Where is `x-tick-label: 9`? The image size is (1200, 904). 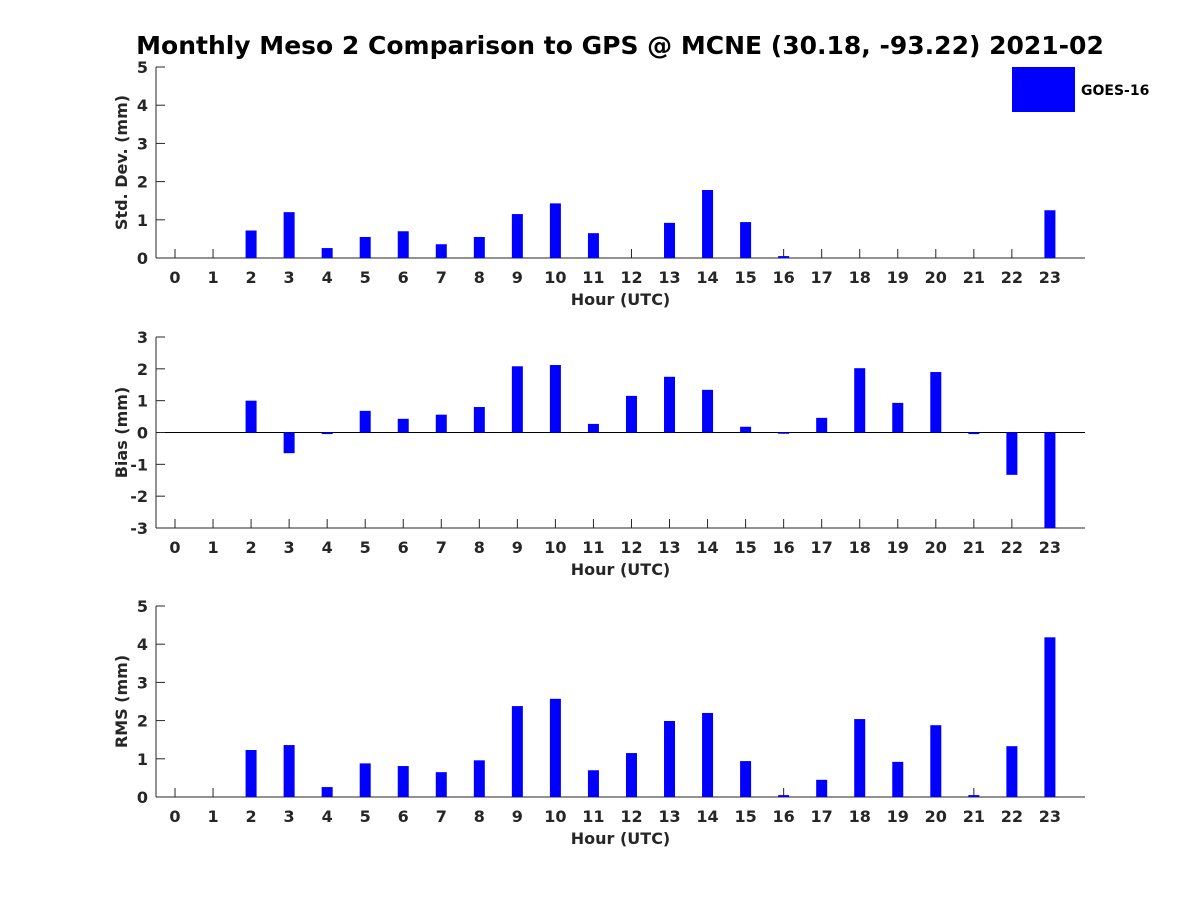 x-tick-label: 9 is located at coordinates (517, 547).